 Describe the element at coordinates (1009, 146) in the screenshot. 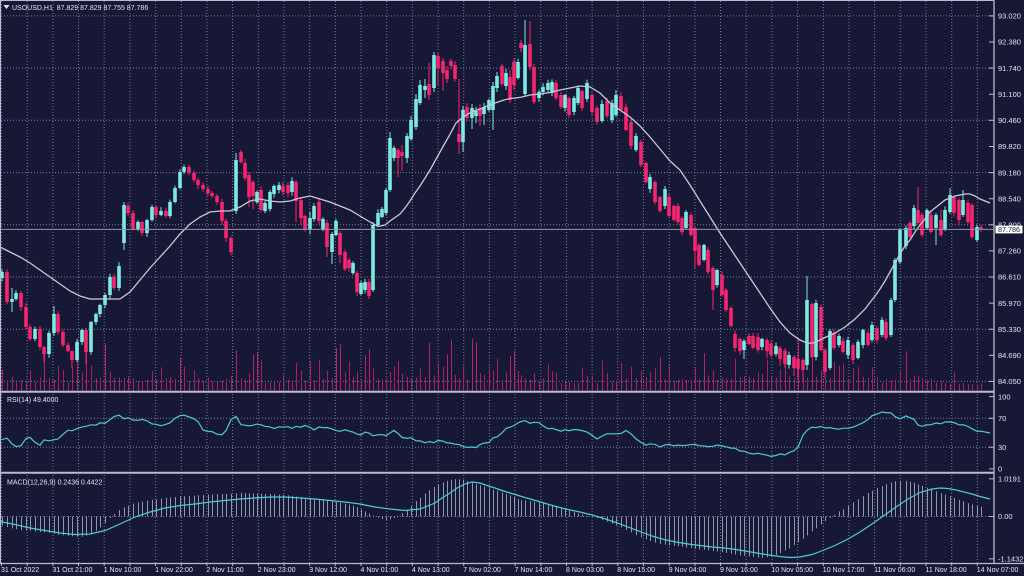

I see `svg-text: 89.820` at that location.